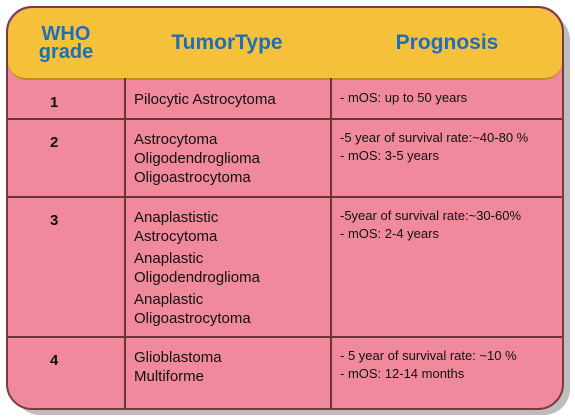  Describe the element at coordinates (169, 376) in the screenshot. I see `tumor-type-text: Multiforme` at that location.